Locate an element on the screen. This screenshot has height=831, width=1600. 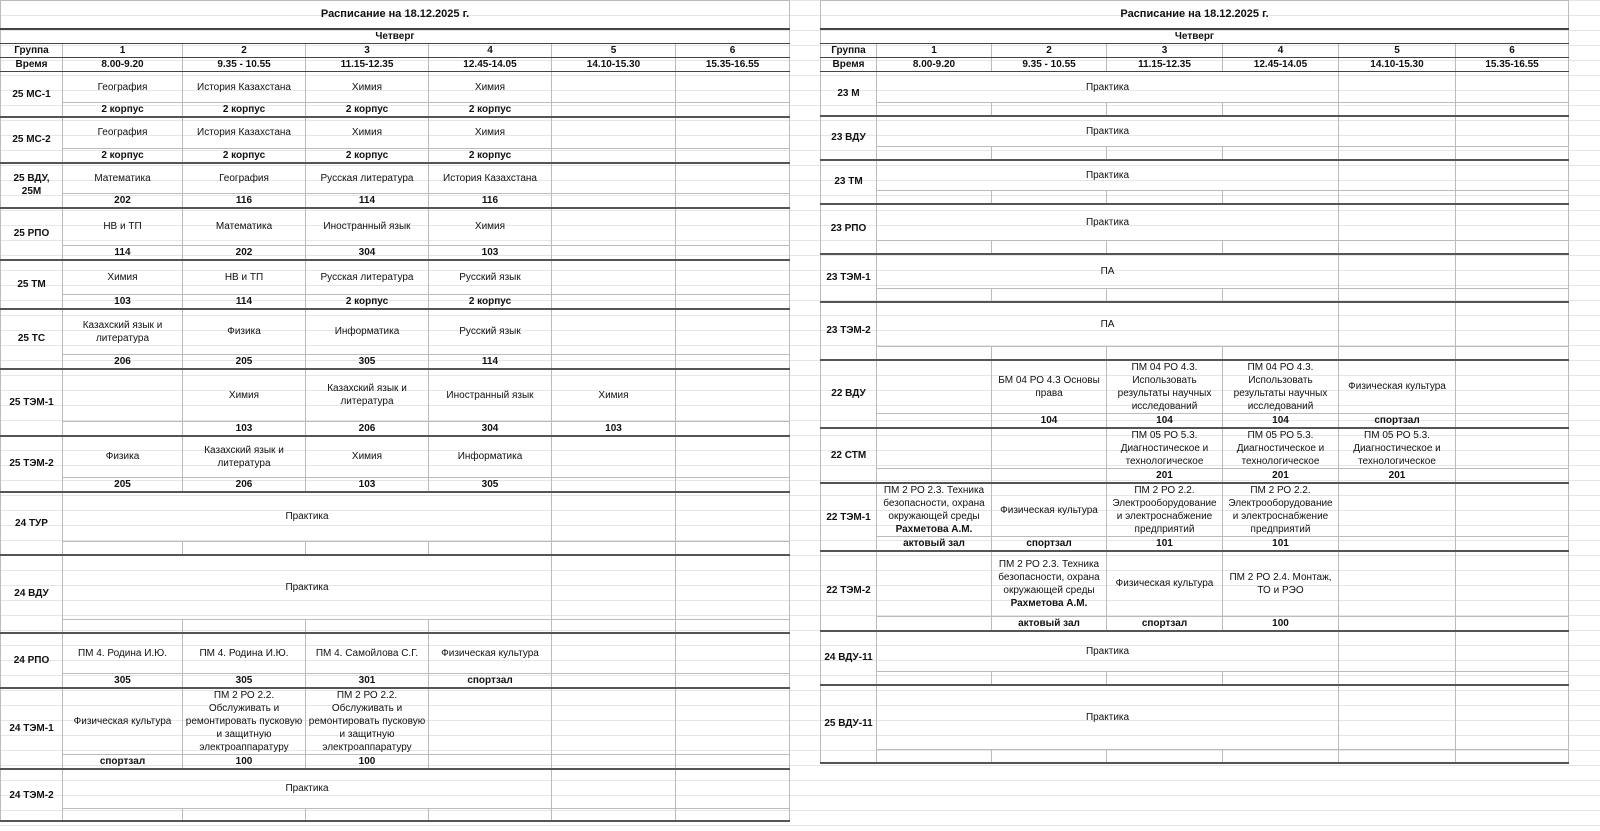
room-cell: 104 is located at coordinates (1049, 420).